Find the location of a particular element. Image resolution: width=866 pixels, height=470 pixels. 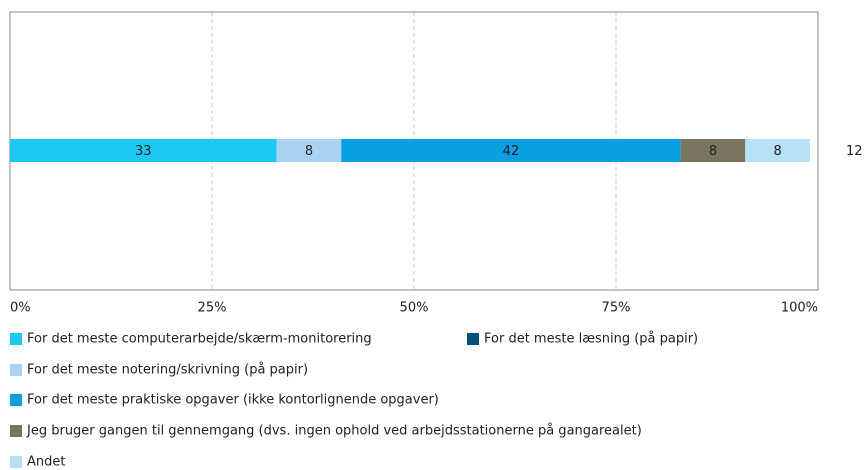

legend-label: For det meste læsning (på papir) is located at coordinates (591, 339).